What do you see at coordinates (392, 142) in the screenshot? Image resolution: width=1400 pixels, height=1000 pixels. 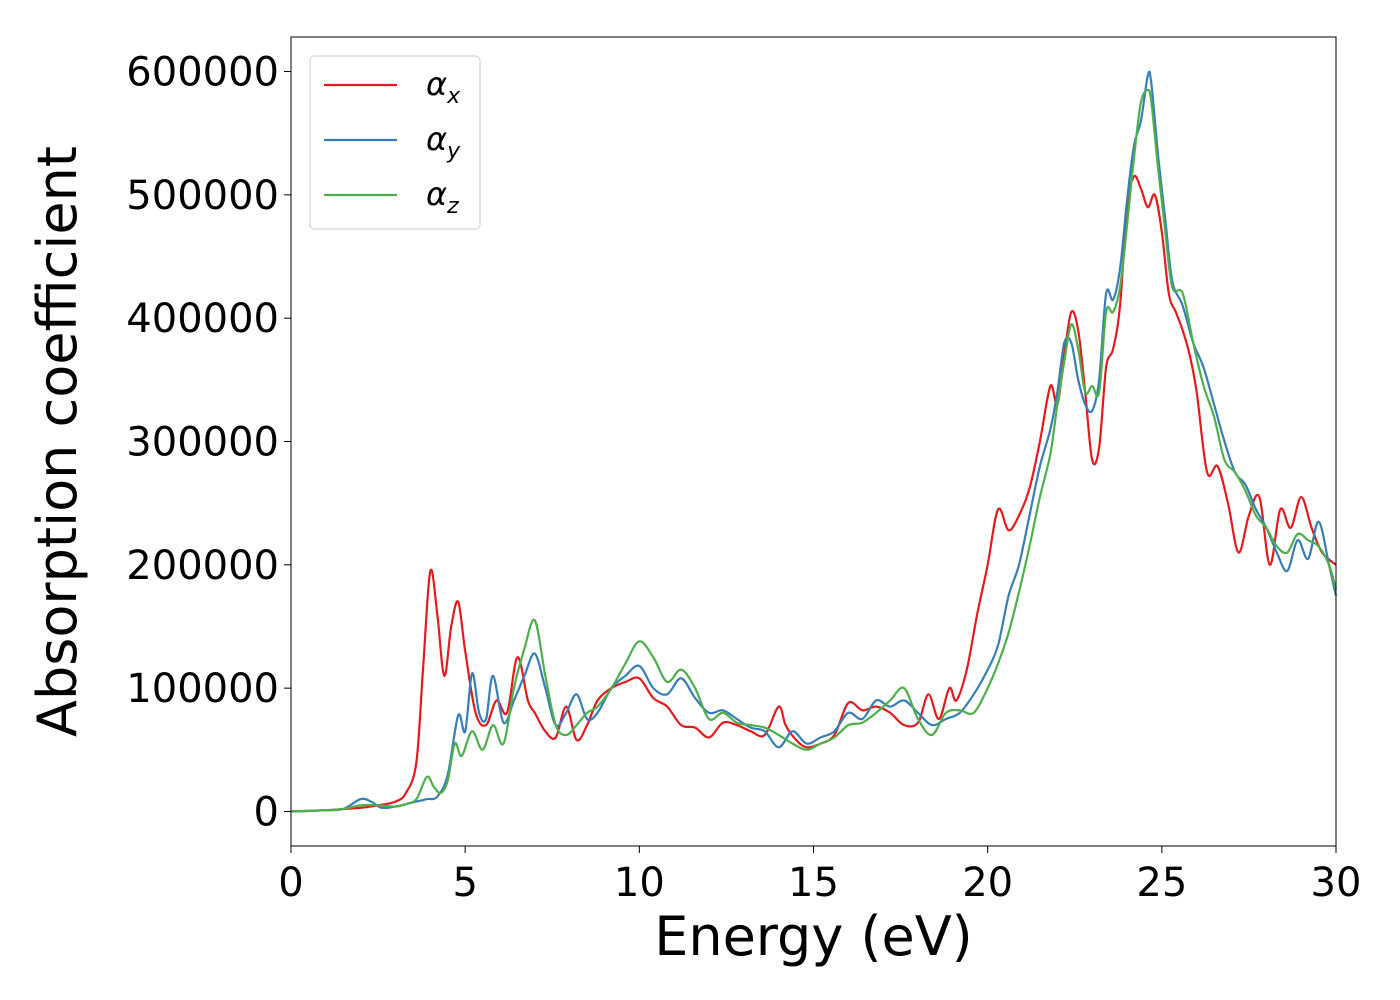 I see `legend-items: αx αy αz` at bounding box center [392, 142].